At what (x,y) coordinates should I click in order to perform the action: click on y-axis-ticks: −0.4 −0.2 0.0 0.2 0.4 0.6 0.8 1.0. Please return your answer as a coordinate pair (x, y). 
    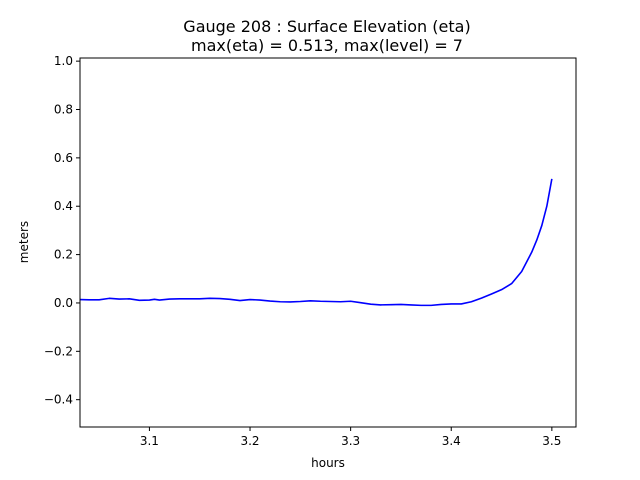
    Looking at the image, I should click on (62, 230).